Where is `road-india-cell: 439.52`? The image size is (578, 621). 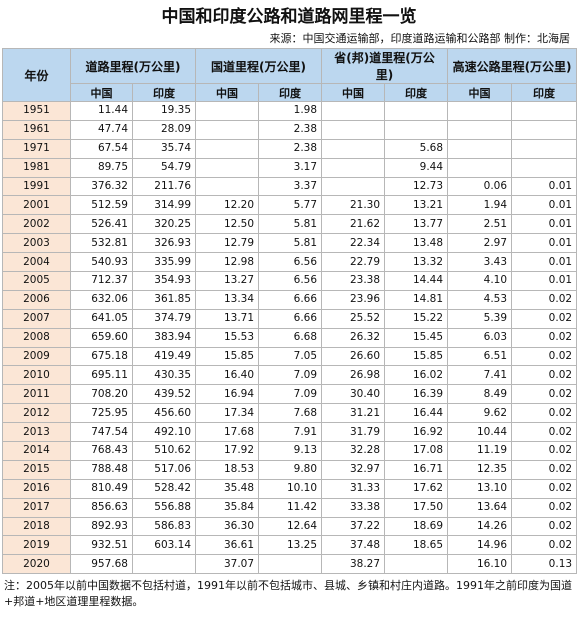
road-india-cell: 439.52 is located at coordinates (164, 394).